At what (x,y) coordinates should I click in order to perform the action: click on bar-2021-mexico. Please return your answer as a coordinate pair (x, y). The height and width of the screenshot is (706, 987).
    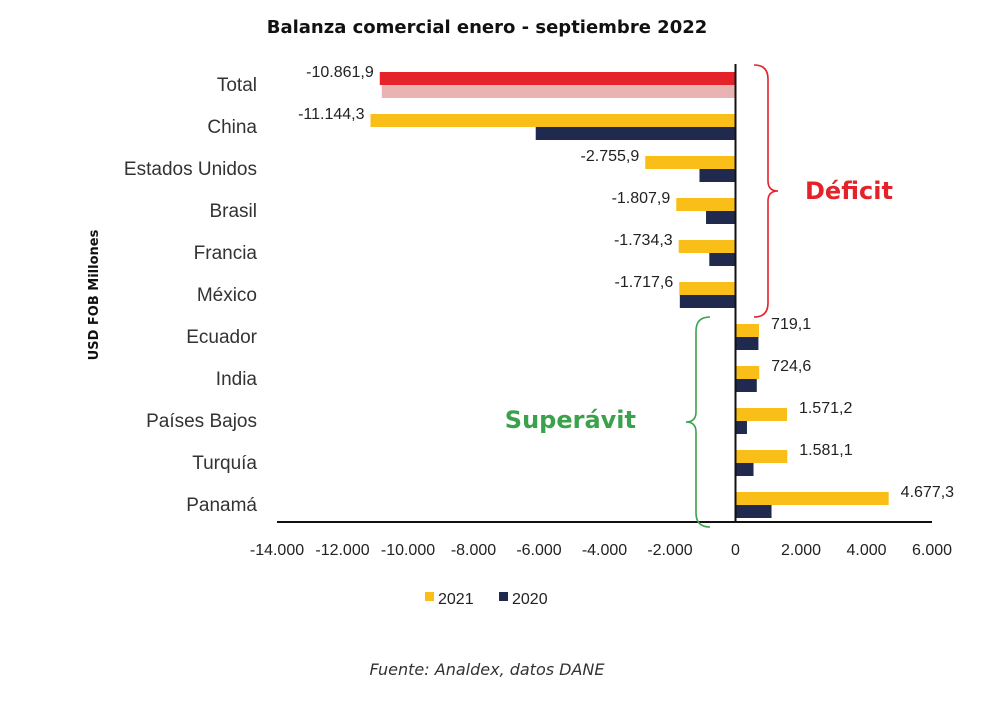
    Looking at the image, I should click on (707, 288).